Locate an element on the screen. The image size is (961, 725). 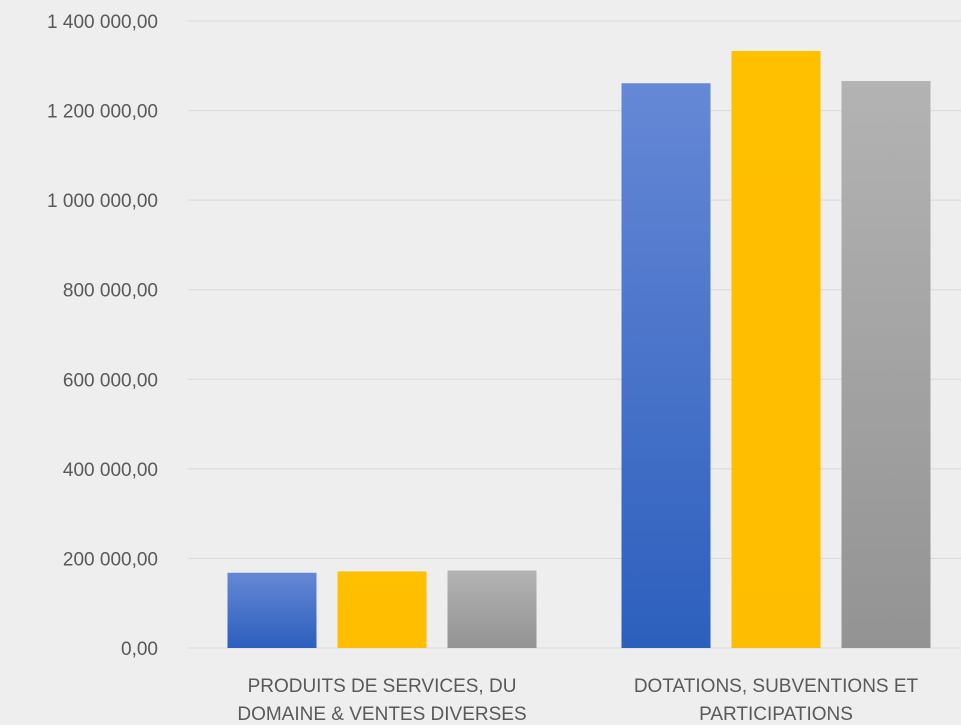
bar-cat0-series2 is located at coordinates (492, 609).